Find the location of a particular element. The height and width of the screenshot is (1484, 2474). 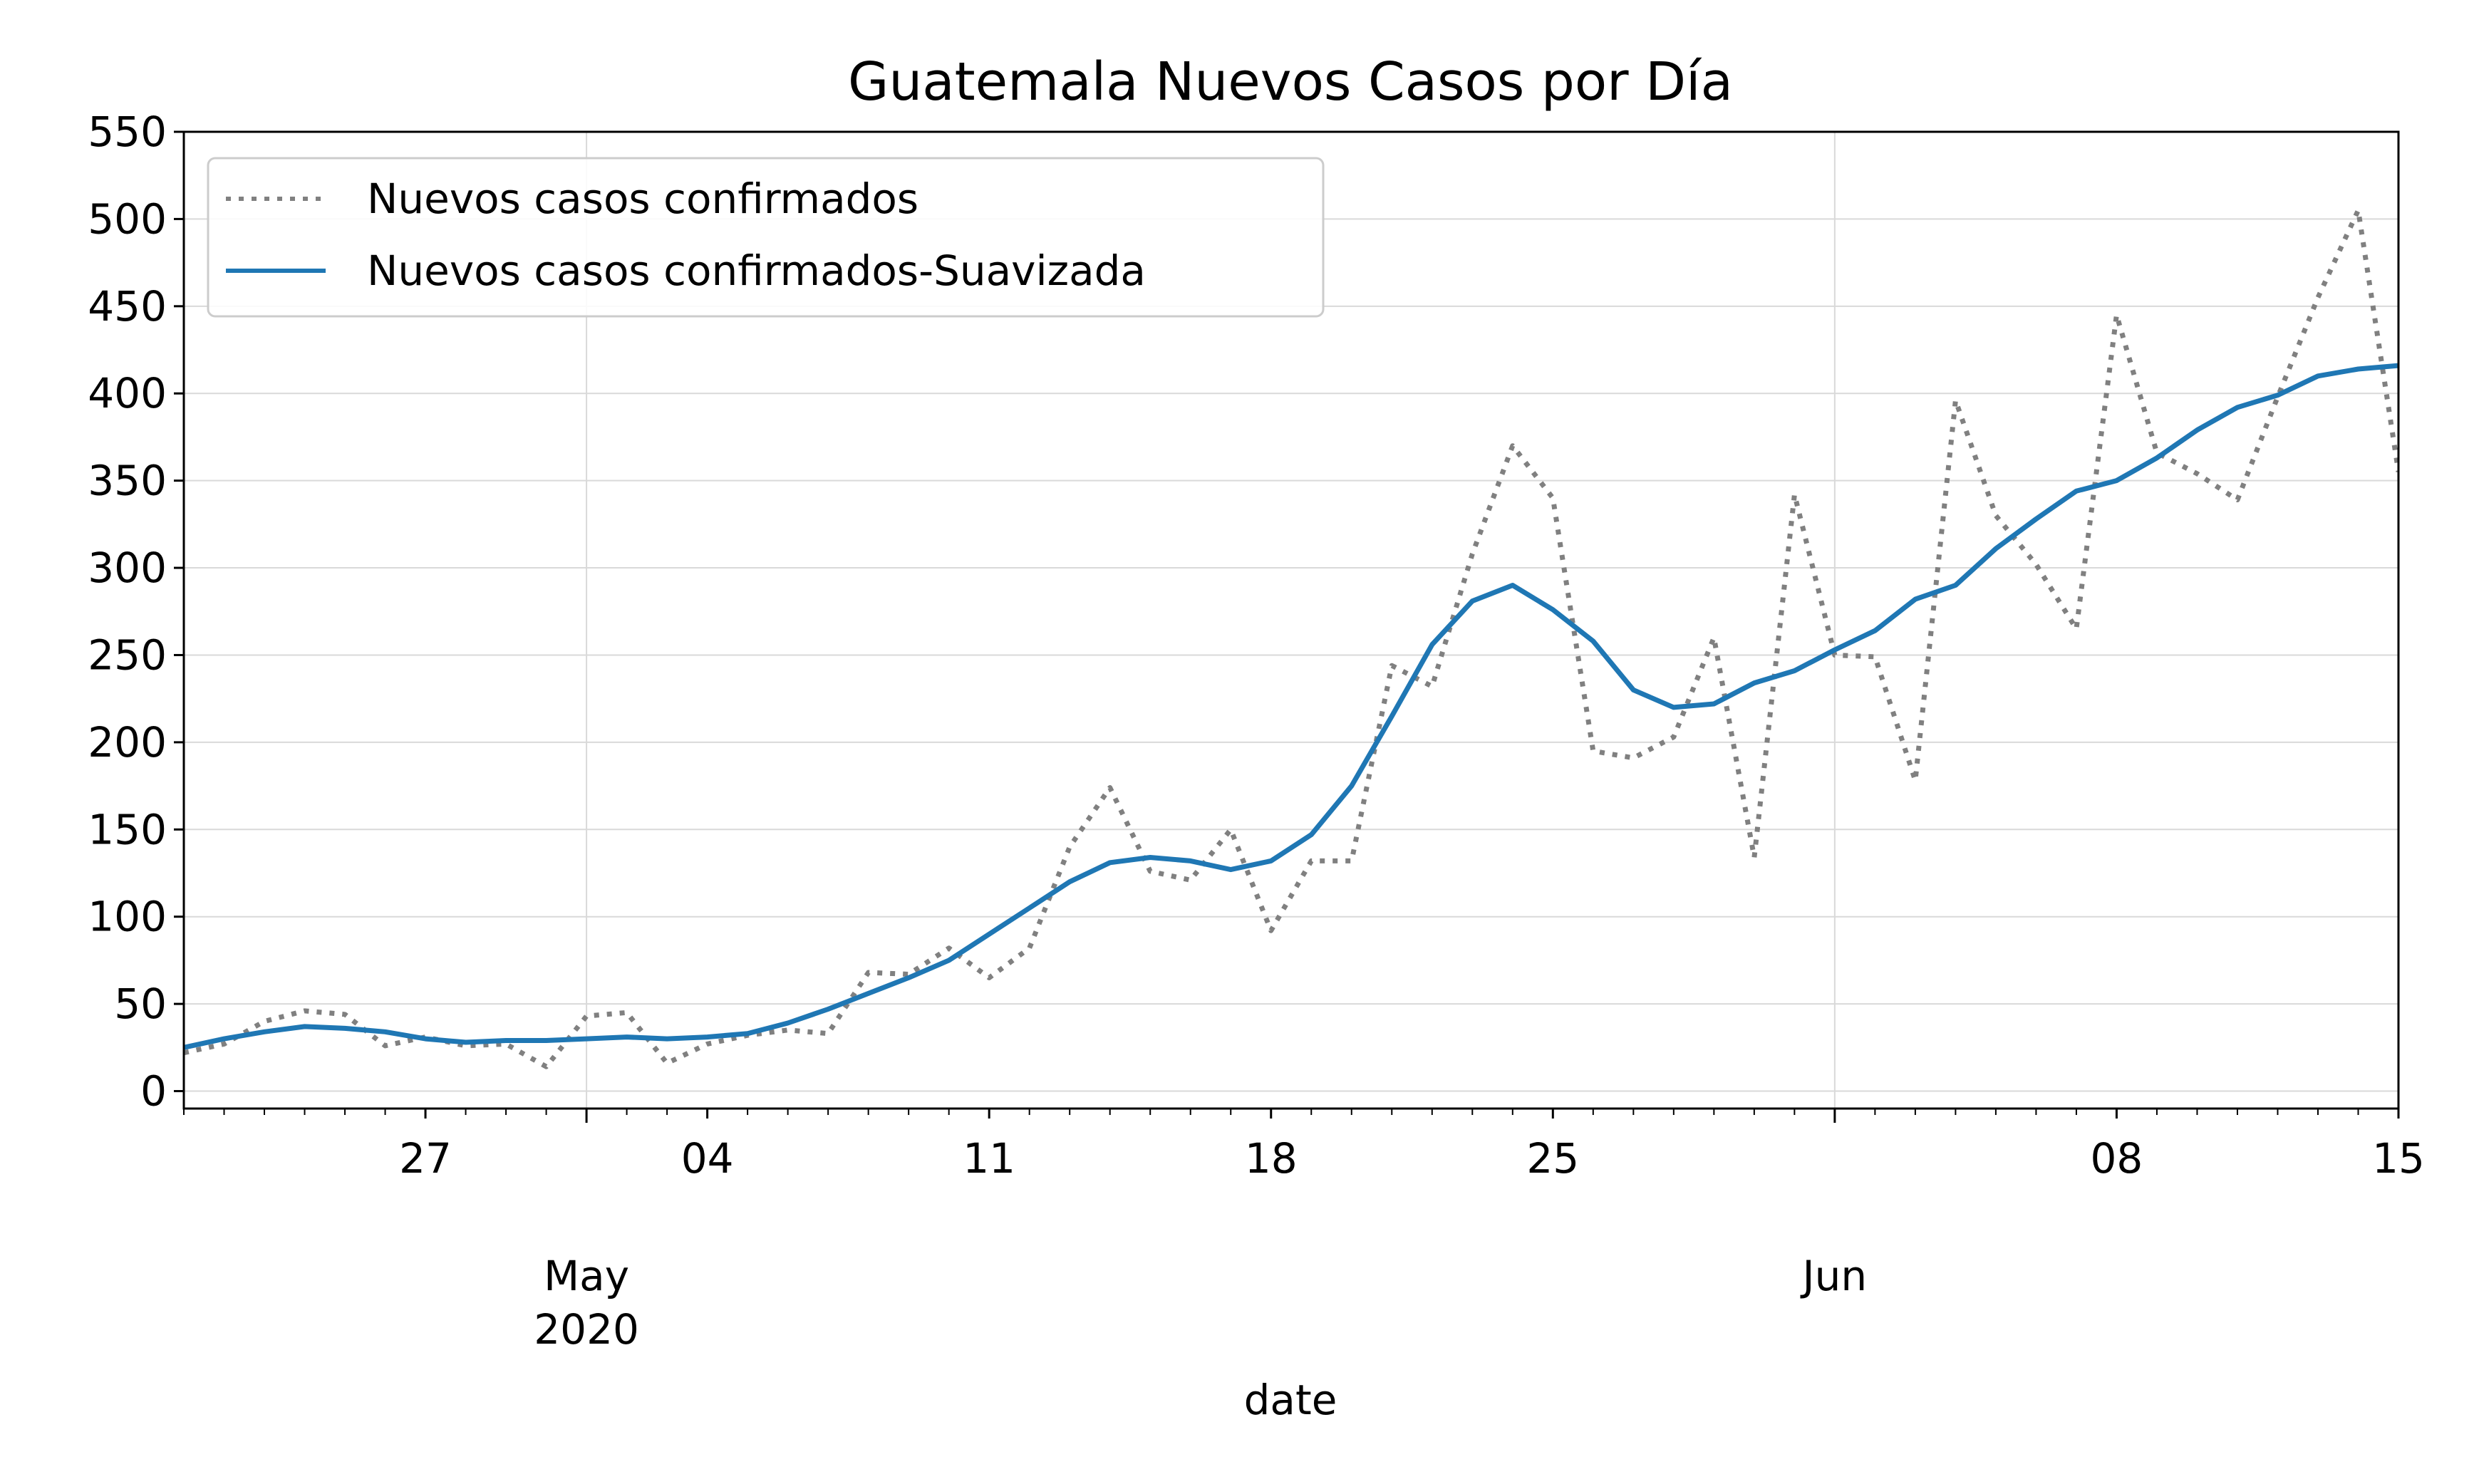

x-tick-label: 27 is located at coordinates (425, 1158).